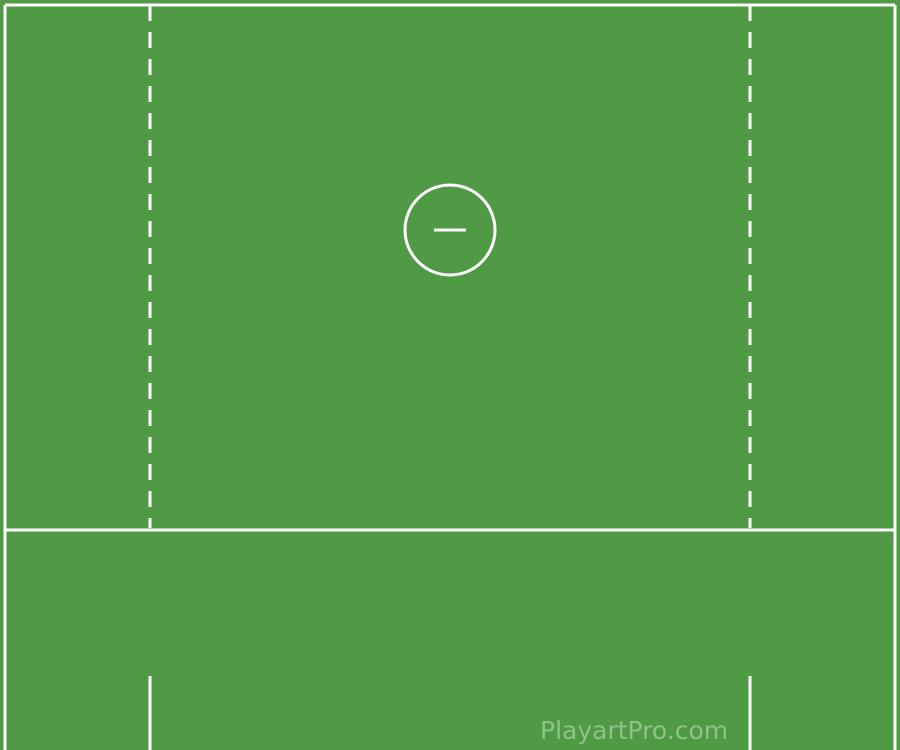 Image resolution: width=900 pixels, height=750 pixels. What do you see at coordinates (634, 730) in the screenshot?
I see `watermark: PlayartPro.com` at bounding box center [634, 730].